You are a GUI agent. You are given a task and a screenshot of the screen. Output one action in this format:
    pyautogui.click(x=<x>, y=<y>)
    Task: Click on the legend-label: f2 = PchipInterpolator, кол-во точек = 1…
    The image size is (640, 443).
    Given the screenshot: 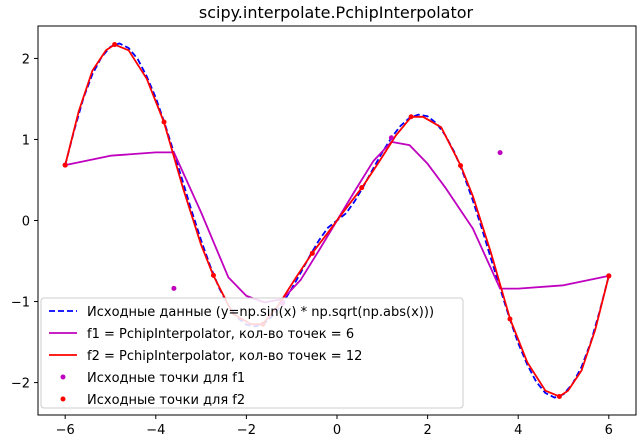 What is the action you would take?
    pyautogui.click(x=224, y=356)
    